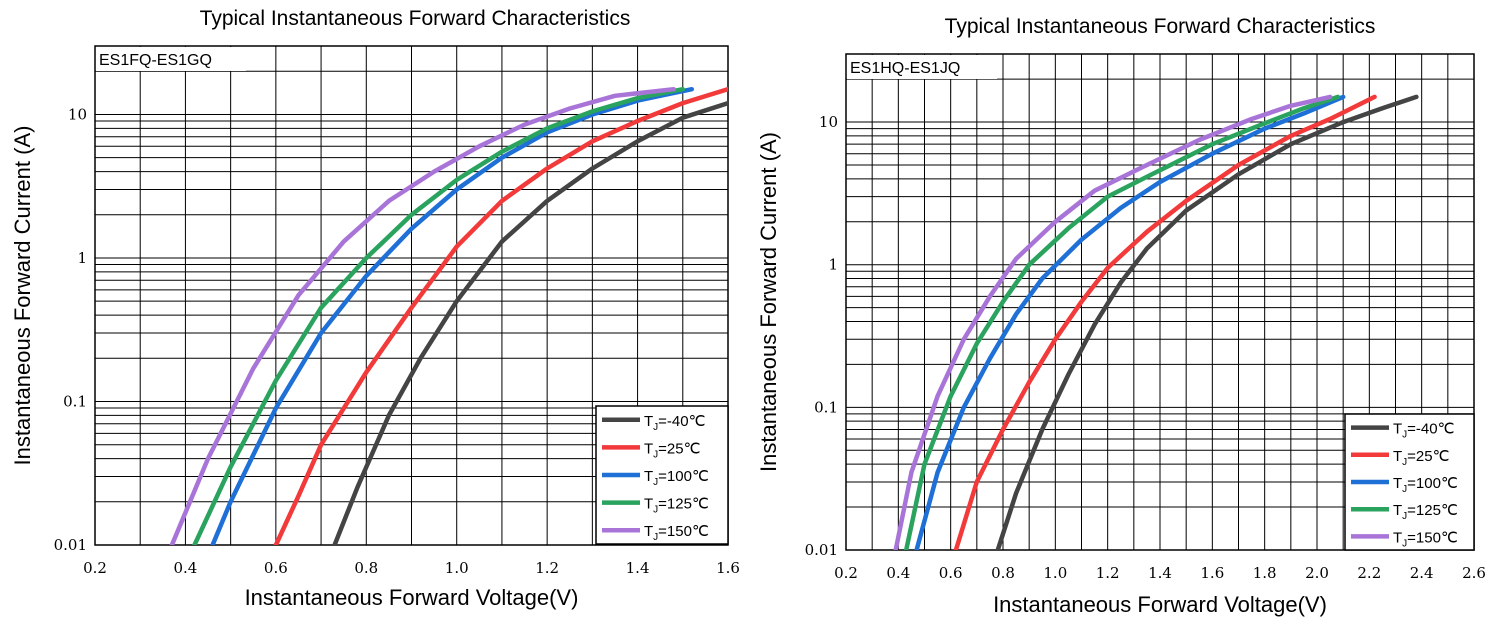 The height and width of the screenshot is (623, 1512). What do you see at coordinates (1474, 573) in the screenshot?
I see `x-tick-label: 2.6` at bounding box center [1474, 573].